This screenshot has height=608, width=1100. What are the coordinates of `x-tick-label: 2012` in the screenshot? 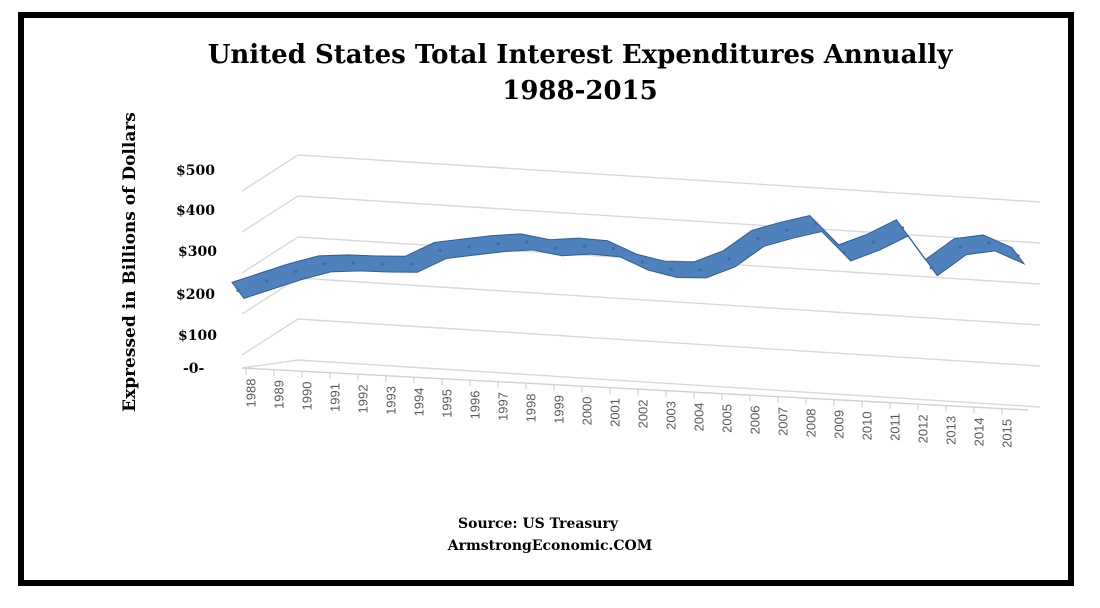 It's located at (922, 428).